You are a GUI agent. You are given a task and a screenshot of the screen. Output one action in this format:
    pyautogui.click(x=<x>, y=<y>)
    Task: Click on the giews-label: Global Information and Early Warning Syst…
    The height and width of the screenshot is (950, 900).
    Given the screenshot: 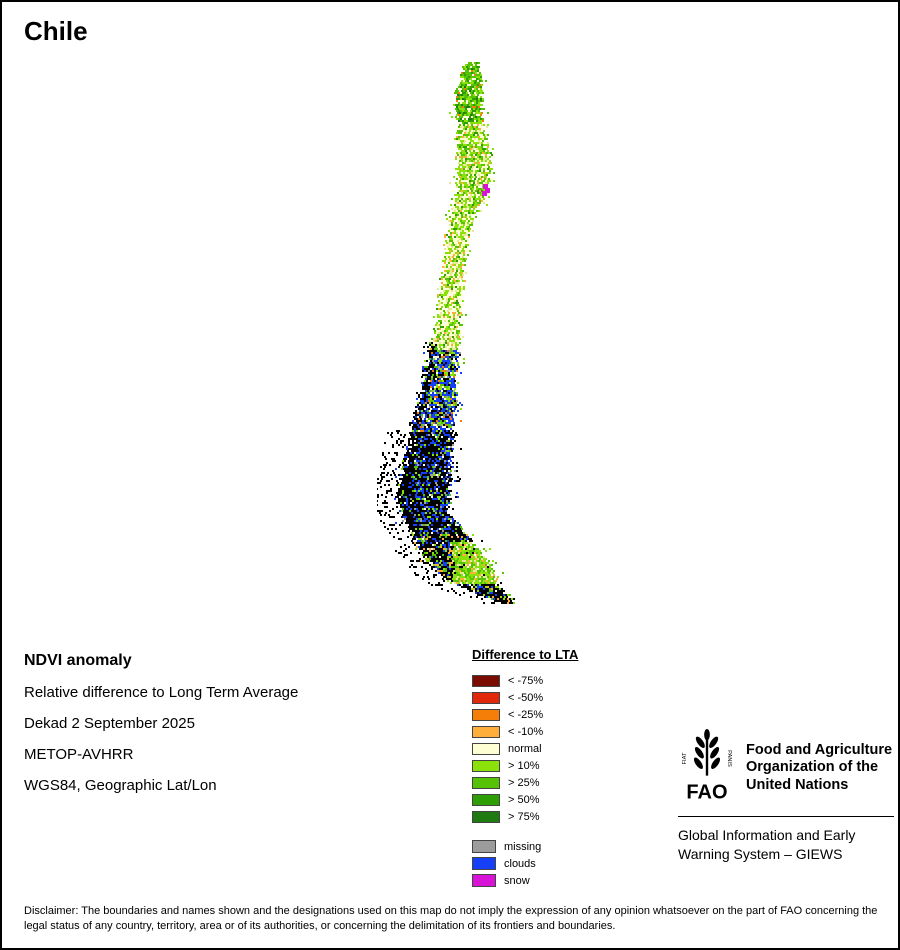 What is the action you would take?
    pyautogui.click(x=786, y=845)
    